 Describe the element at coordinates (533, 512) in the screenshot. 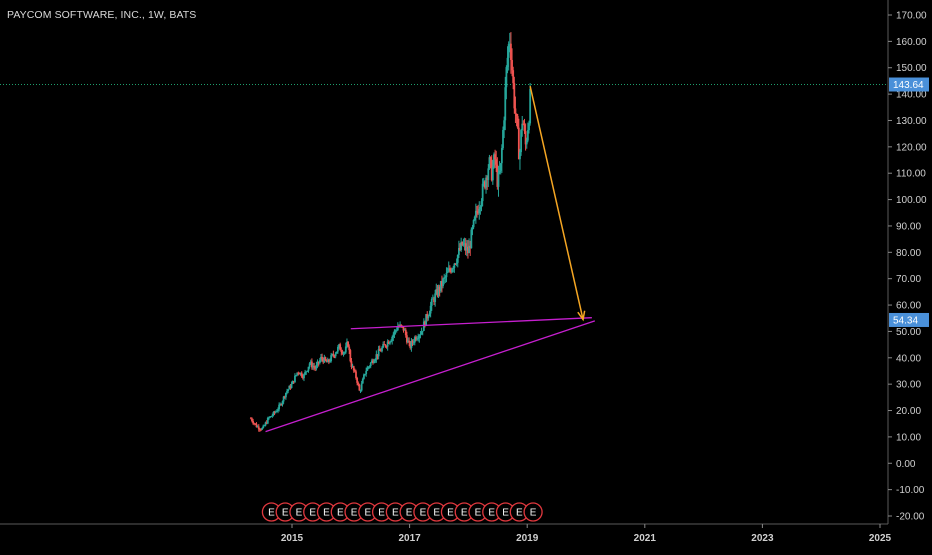

I see `earnings-marker` at that location.